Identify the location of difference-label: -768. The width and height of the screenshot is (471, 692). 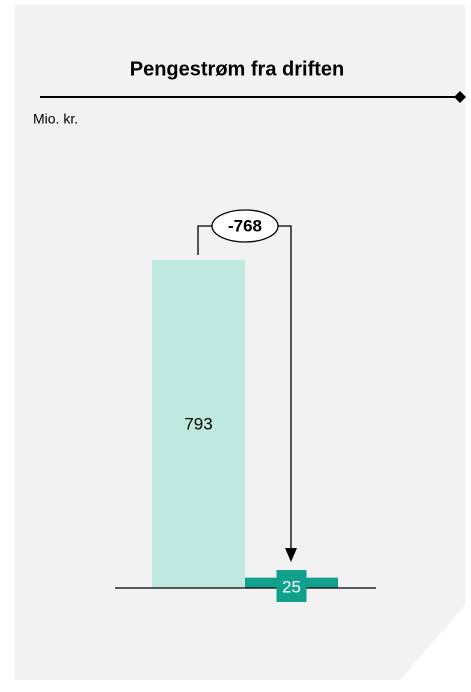
(245, 225).